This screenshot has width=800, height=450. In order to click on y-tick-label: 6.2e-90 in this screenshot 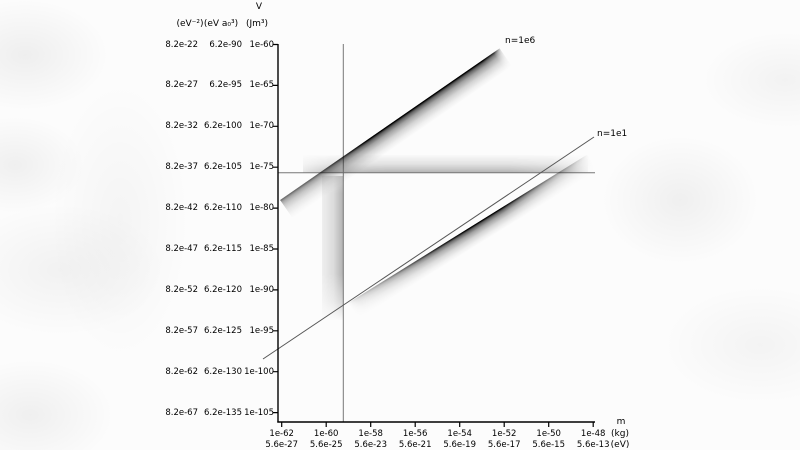, I will do `click(225, 44)`.